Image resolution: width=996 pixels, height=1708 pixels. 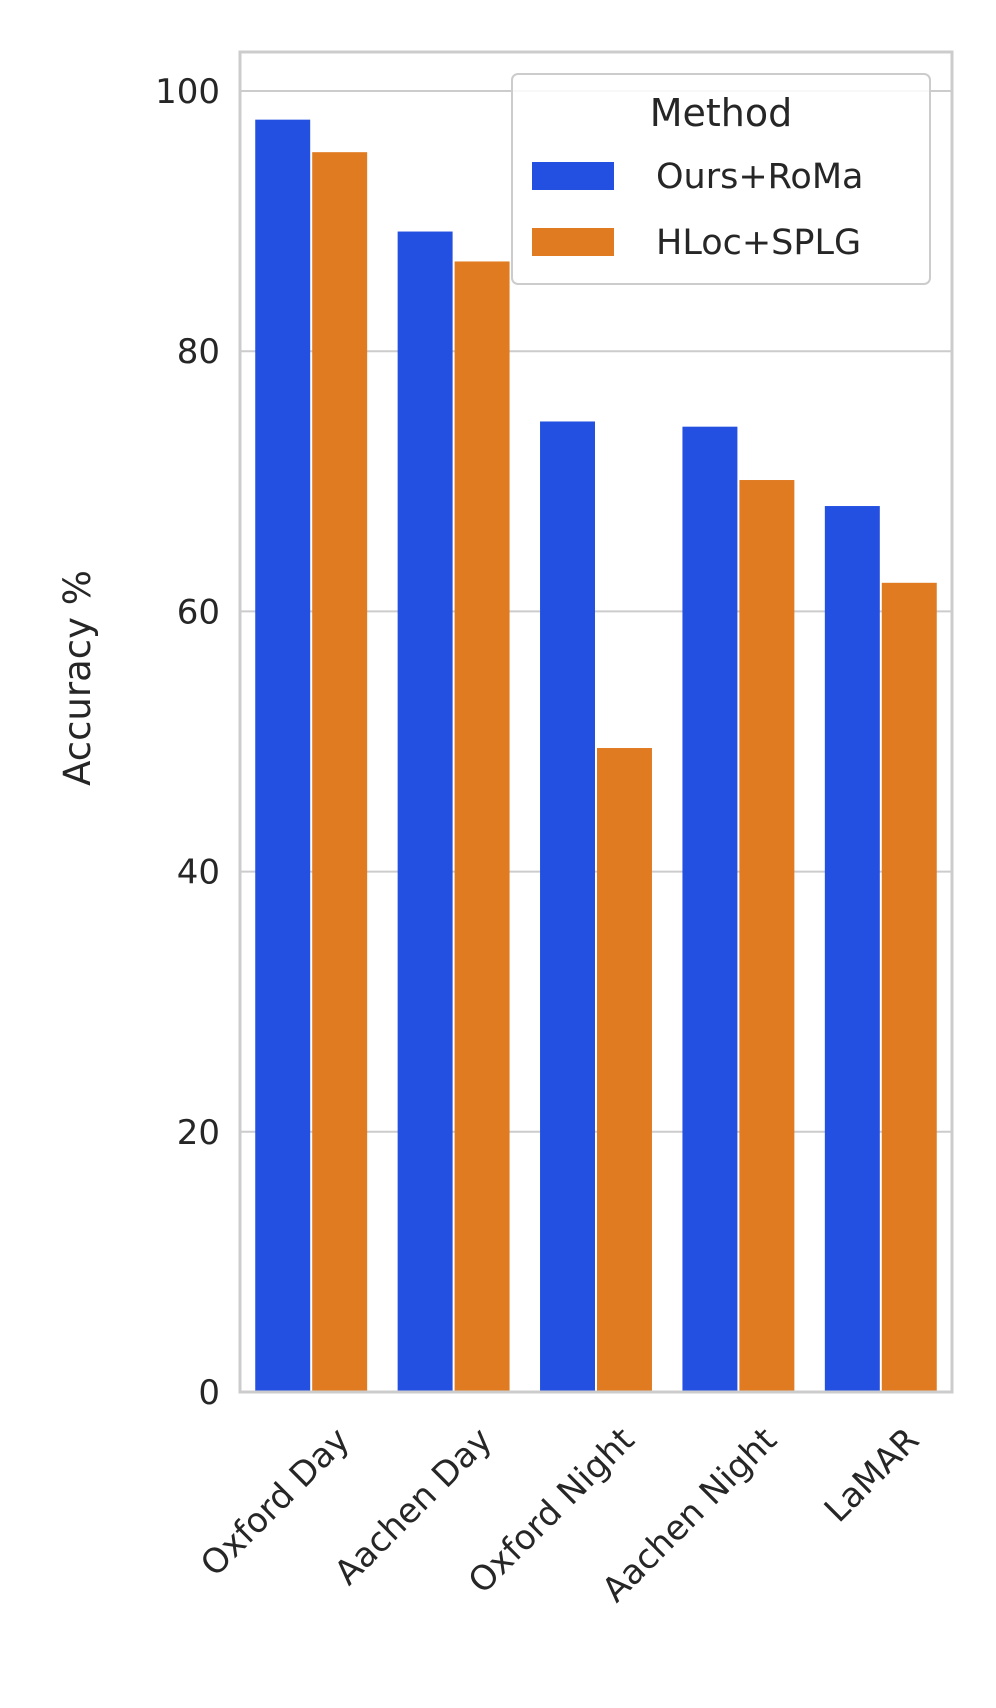 What do you see at coordinates (198, 352) in the screenshot?
I see `y-tick-label: 80` at bounding box center [198, 352].